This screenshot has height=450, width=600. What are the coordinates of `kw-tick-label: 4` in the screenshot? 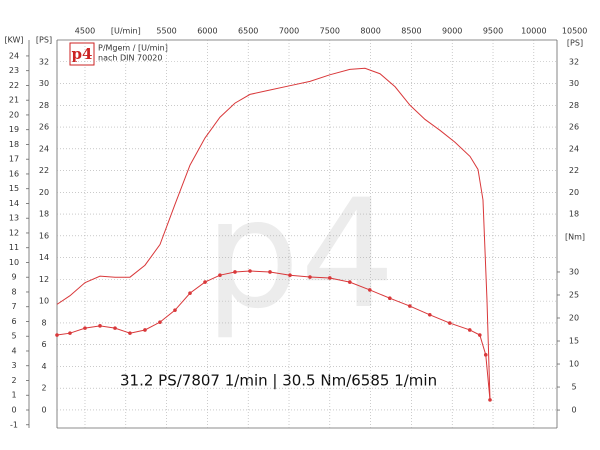 It's located at (13, 350).